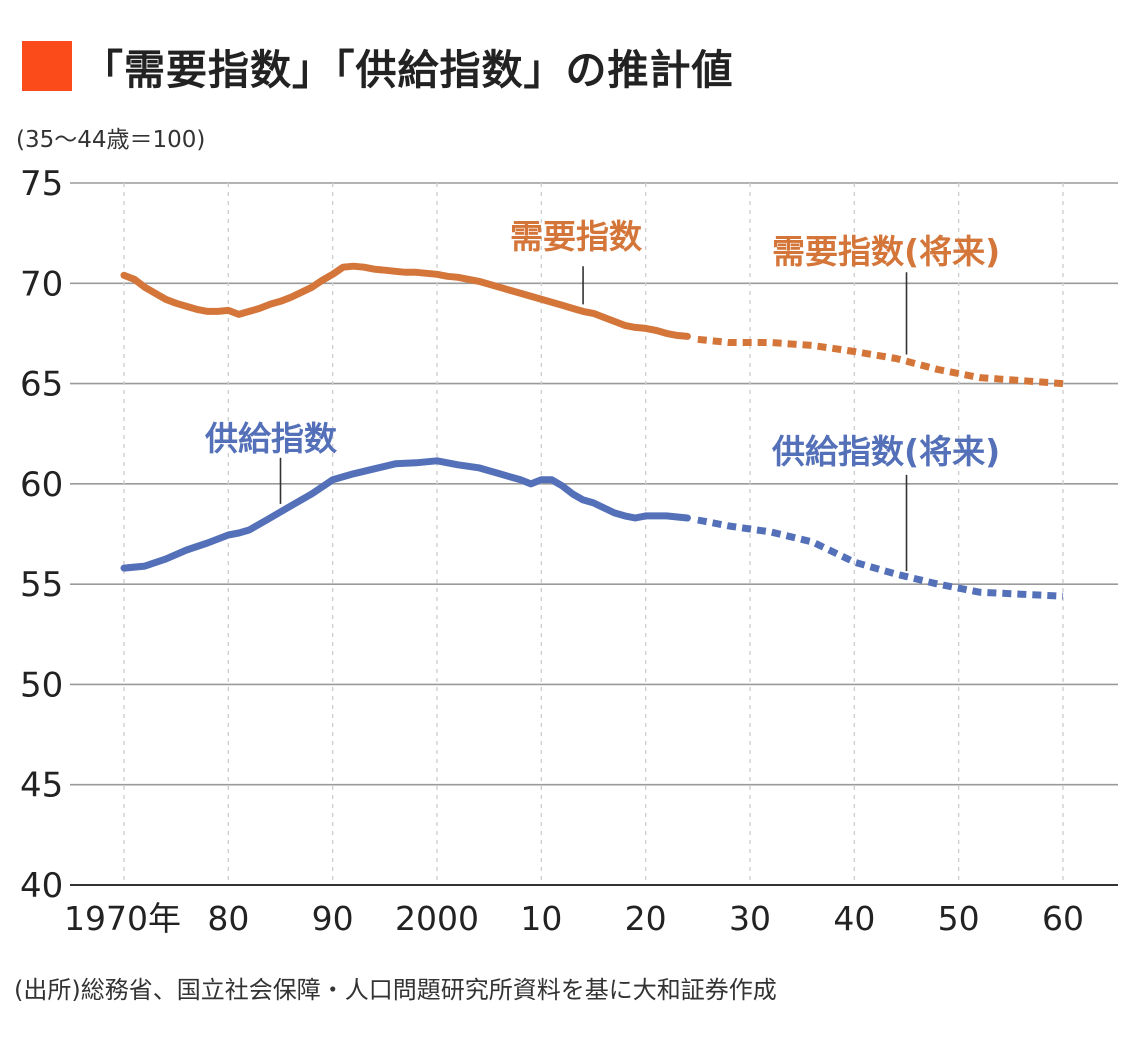  I want to click on x-tick-label: 80, so click(228, 918).